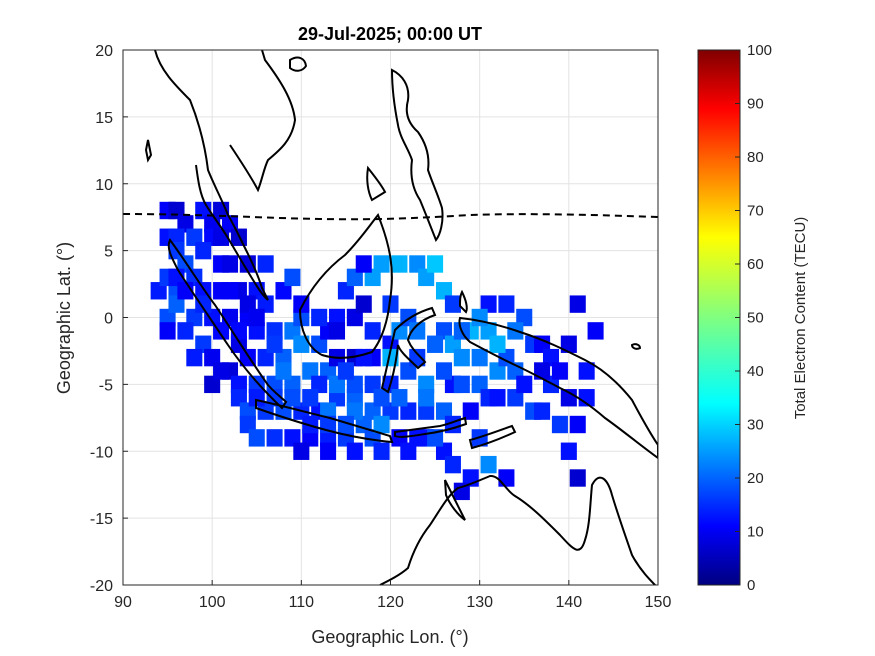 This screenshot has height=656, width=875. I want to click on x-tick-label: 120, so click(390, 602).